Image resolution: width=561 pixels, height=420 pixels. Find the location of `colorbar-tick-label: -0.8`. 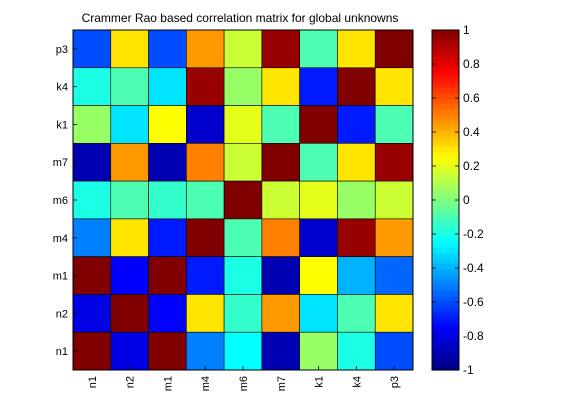

colorbar-tick-label: -0.8 is located at coordinates (473, 336).